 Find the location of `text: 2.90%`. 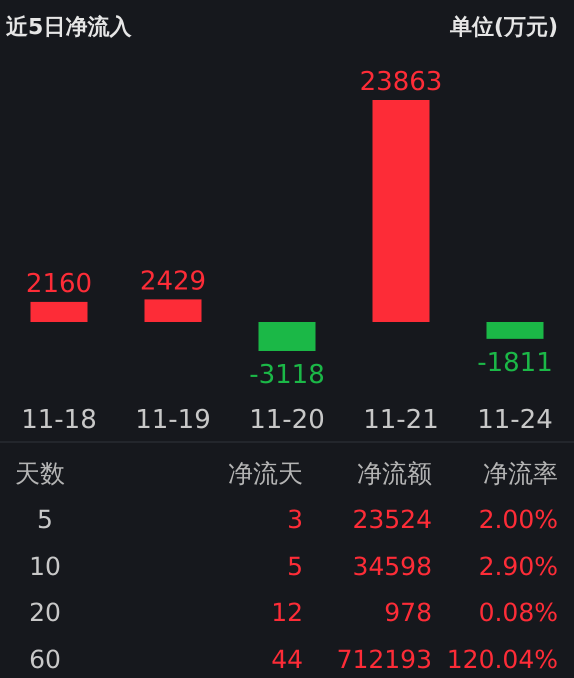

text: 2.90% is located at coordinates (518, 566).